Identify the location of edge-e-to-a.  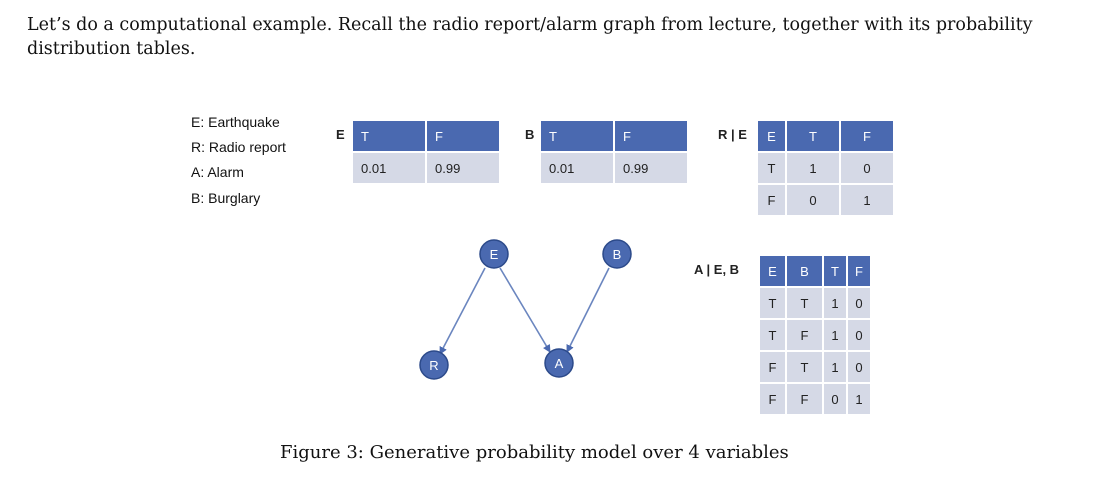
(525, 310).